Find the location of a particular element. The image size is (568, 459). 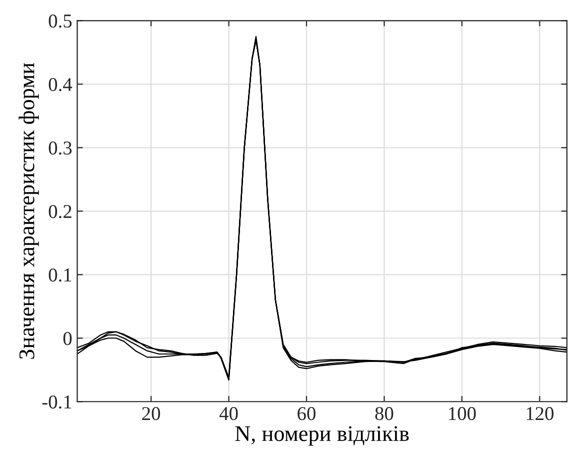

x-axis-title: N, номери відліків is located at coordinates (322, 436).